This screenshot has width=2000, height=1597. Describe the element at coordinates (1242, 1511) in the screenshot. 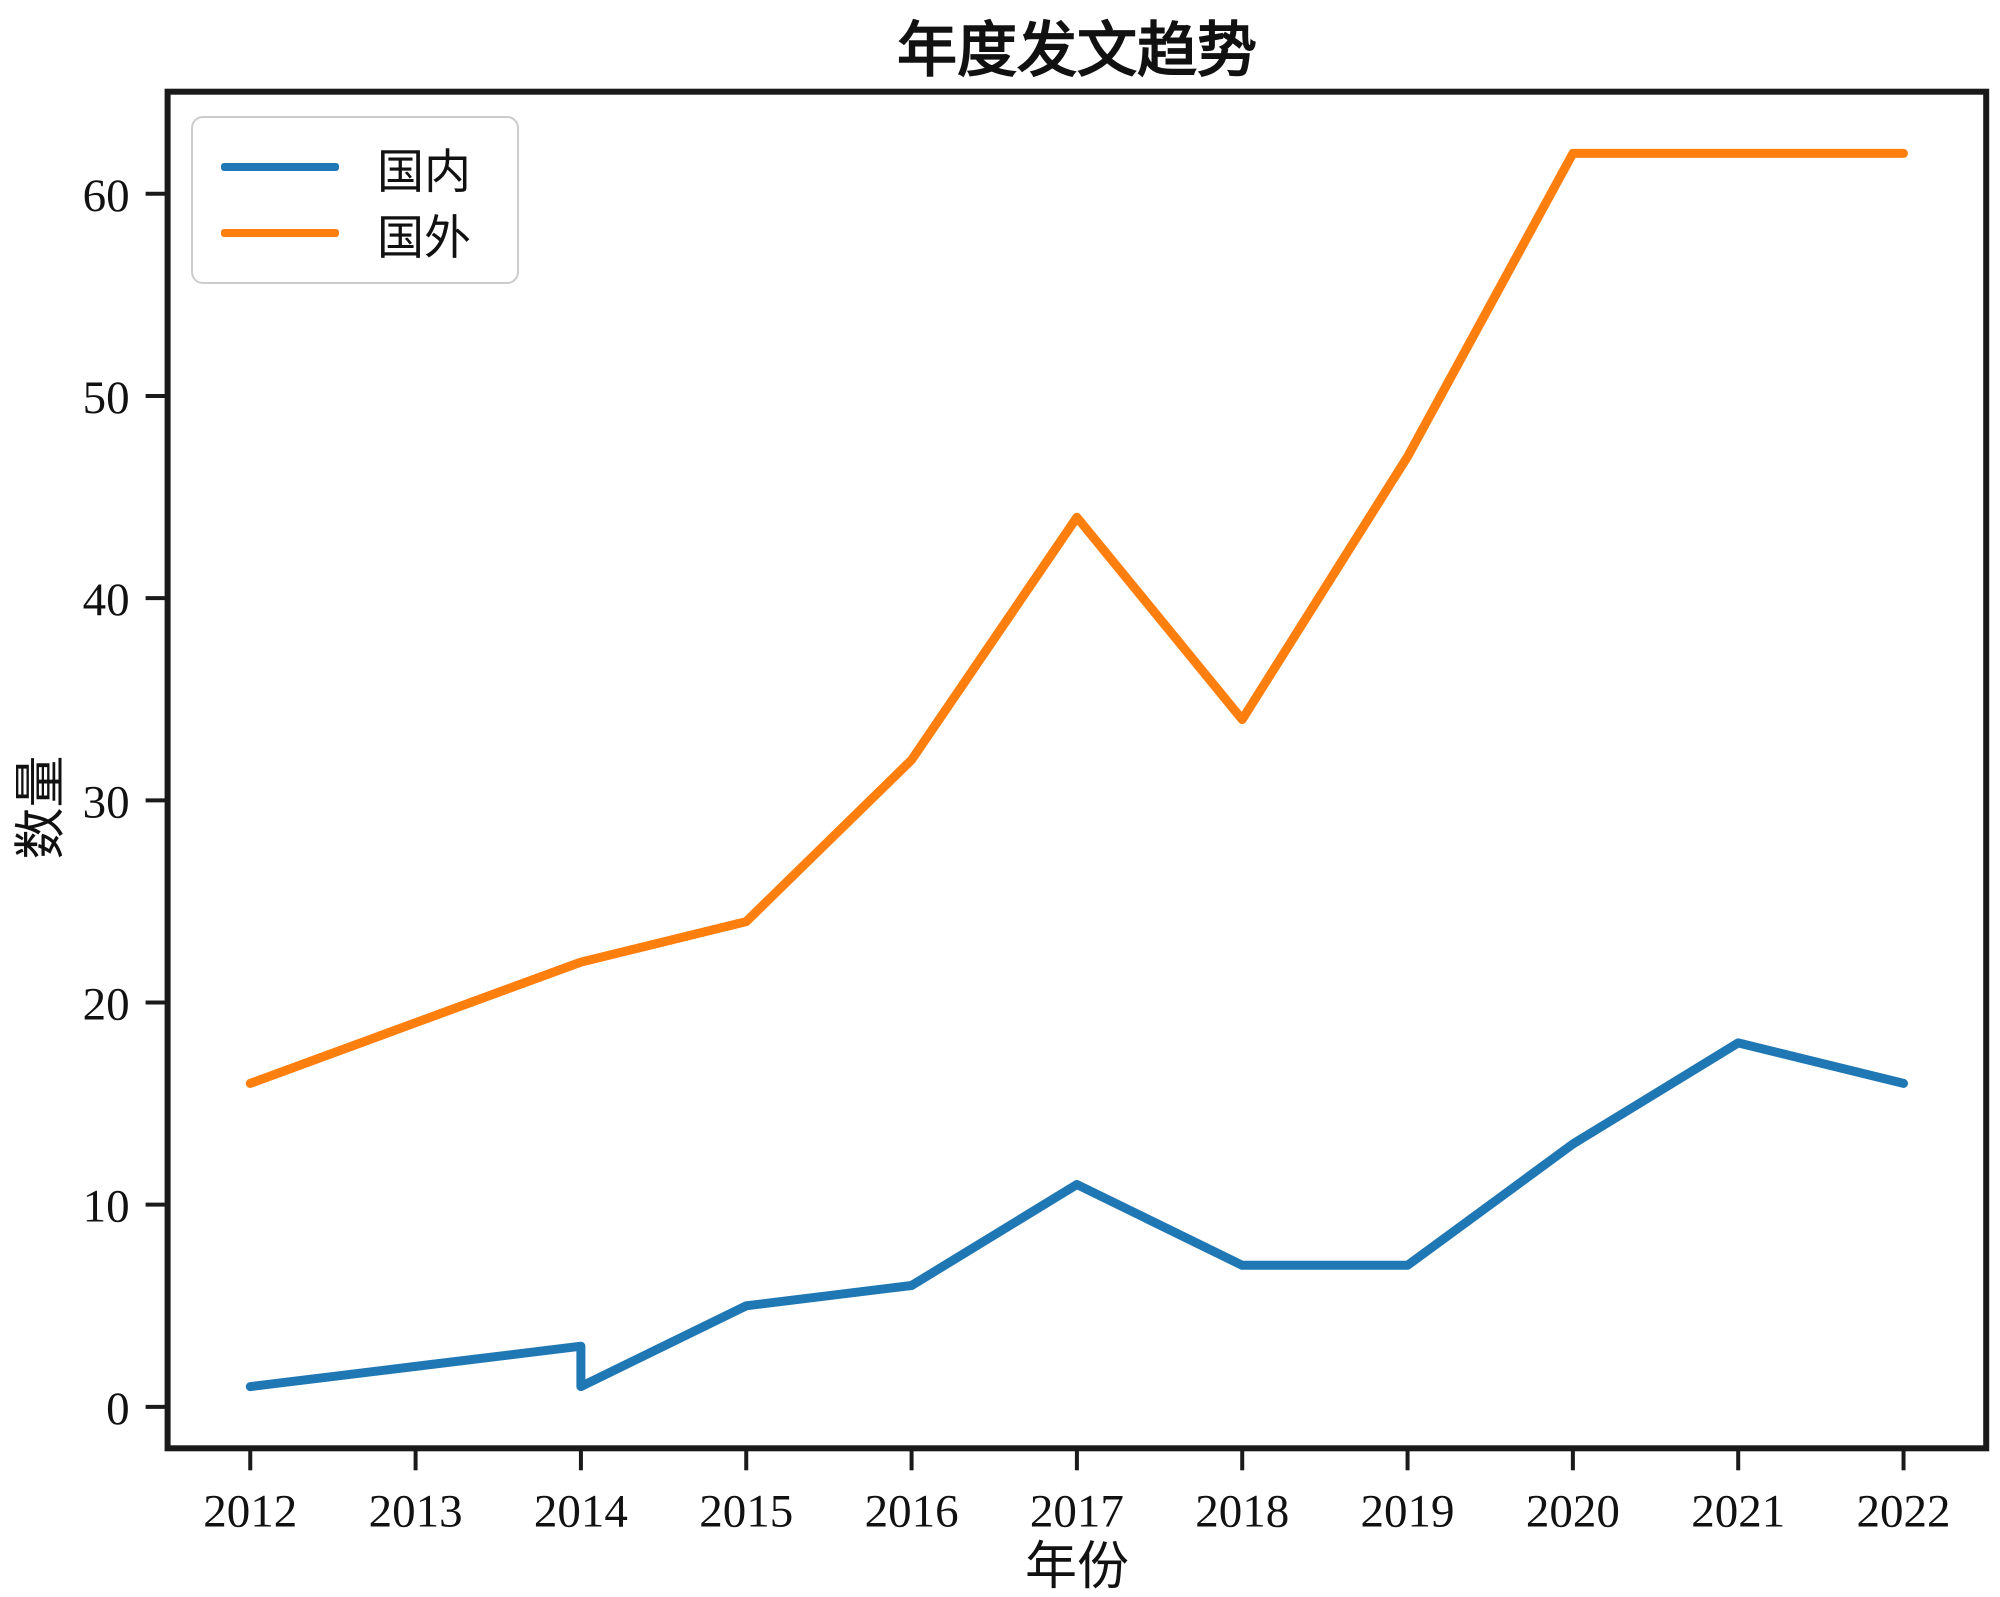

I see `x-tick-label: 2018` at that location.